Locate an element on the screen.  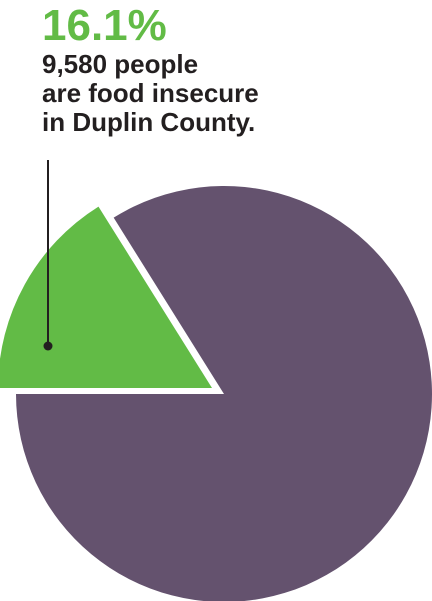
callout-line-2: are food insecure is located at coordinates (150, 93).